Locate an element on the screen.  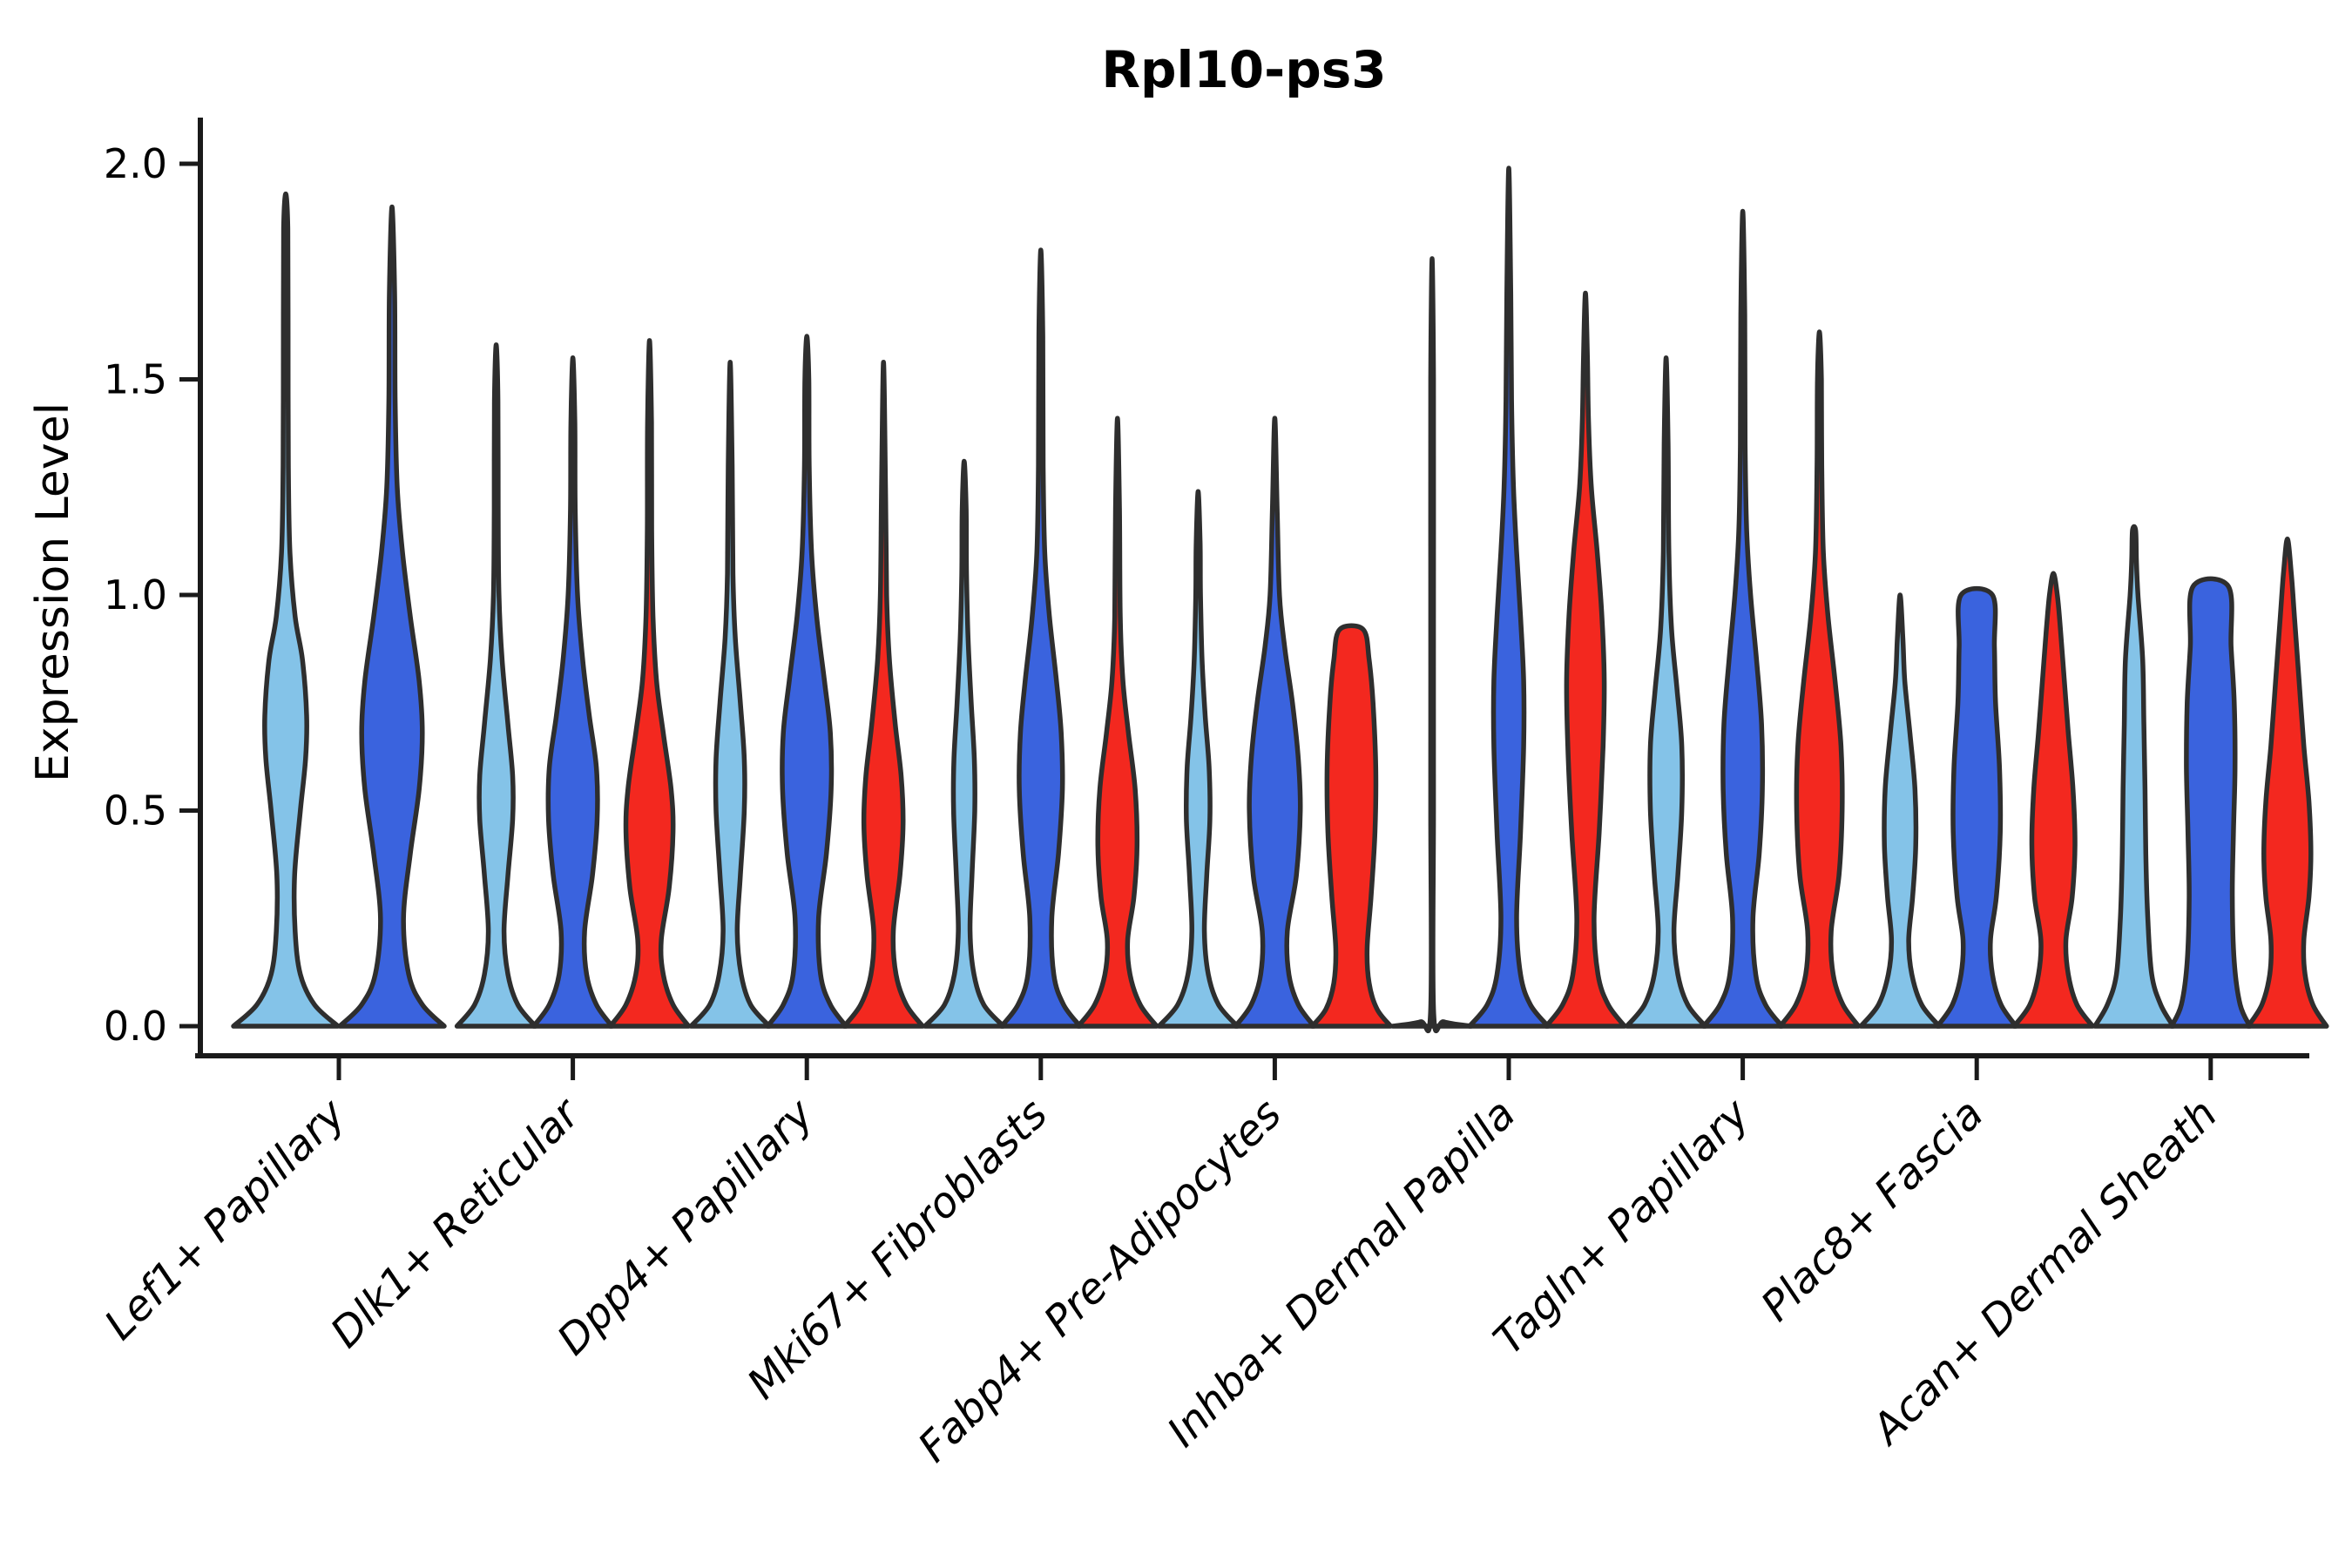
violin-7-dark_blue is located at coordinates (1743, 618).